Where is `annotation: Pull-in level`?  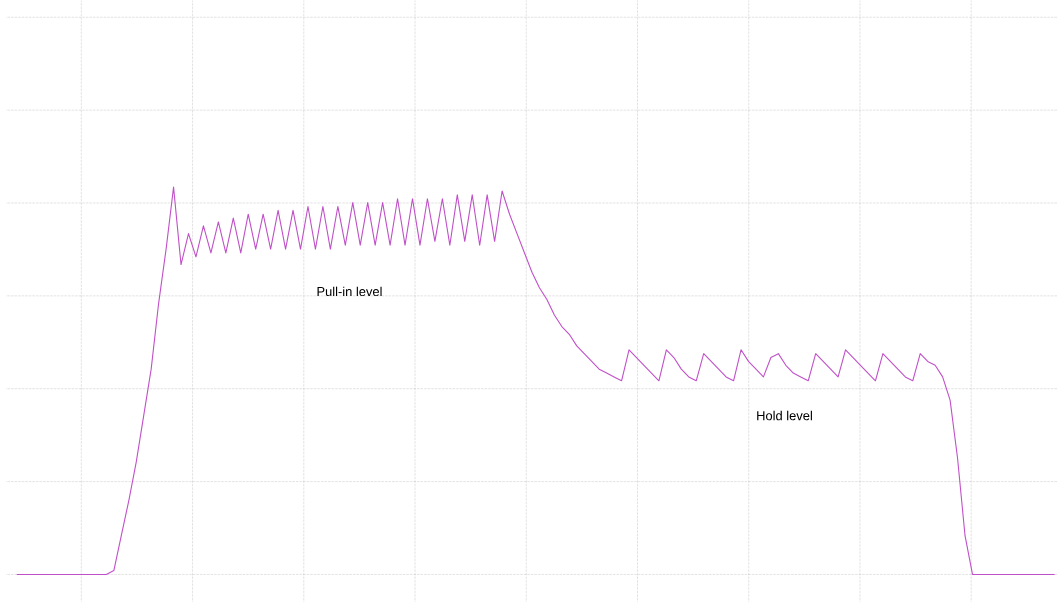
annotation: Pull-in level is located at coordinates (349, 291).